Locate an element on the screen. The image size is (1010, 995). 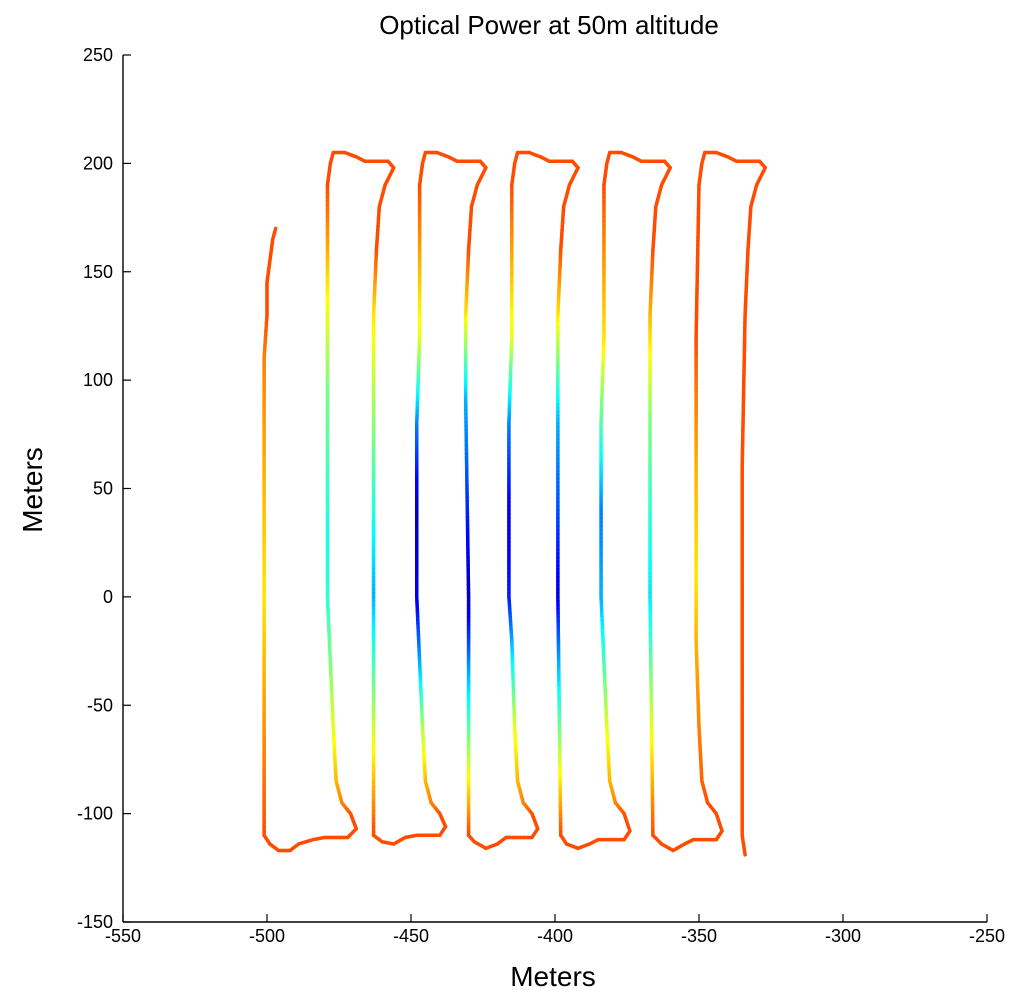
y-tick-label: 250 is located at coordinates (98, 55).